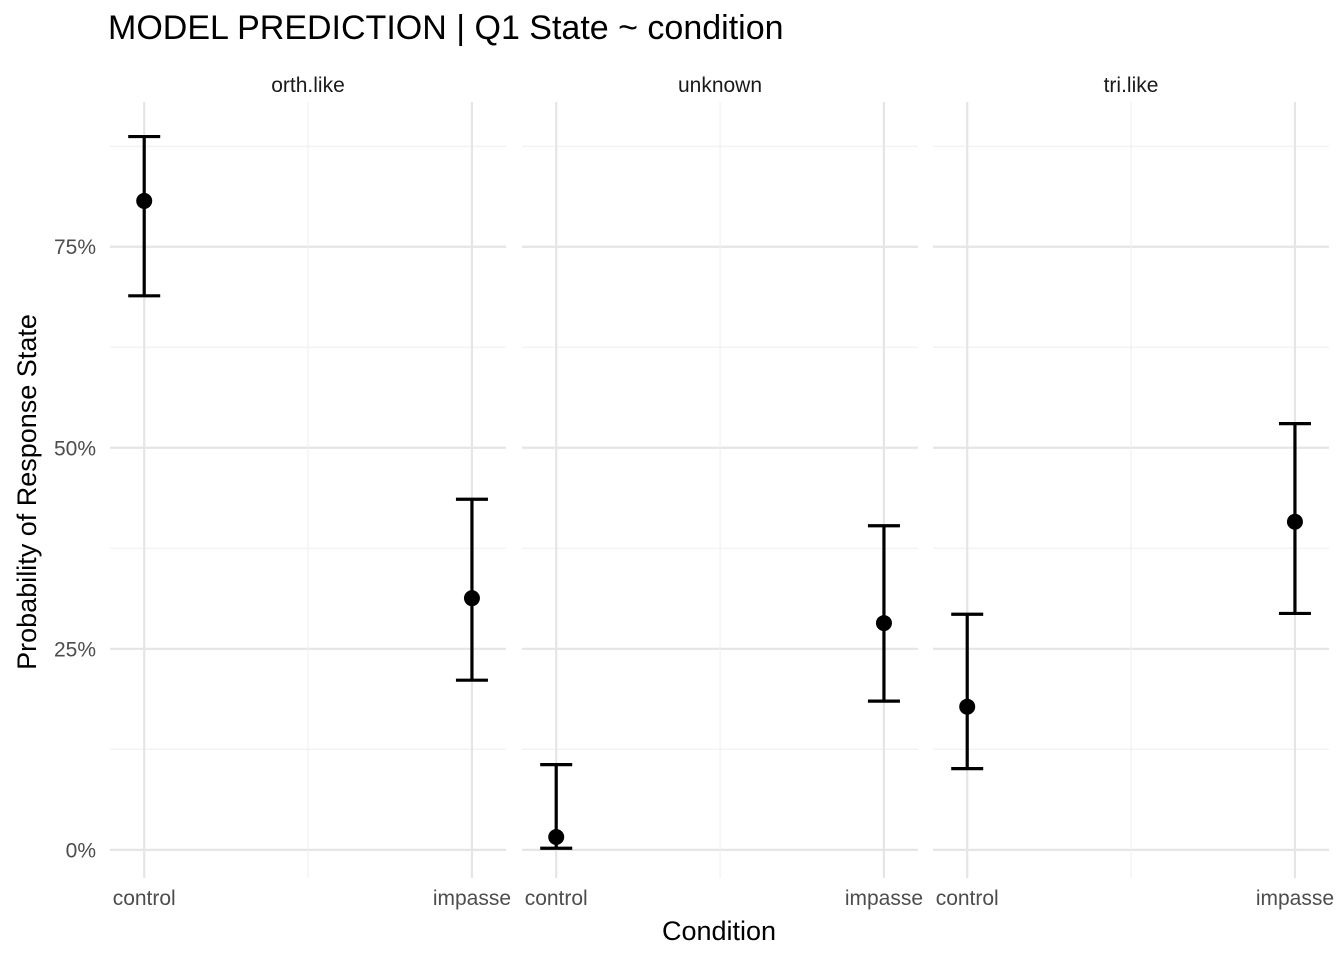 The image size is (1344, 960). What do you see at coordinates (1131, 85) in the screenshot?
I see `facet-strip-label: tri.like` at bounding box center [1131, 85].